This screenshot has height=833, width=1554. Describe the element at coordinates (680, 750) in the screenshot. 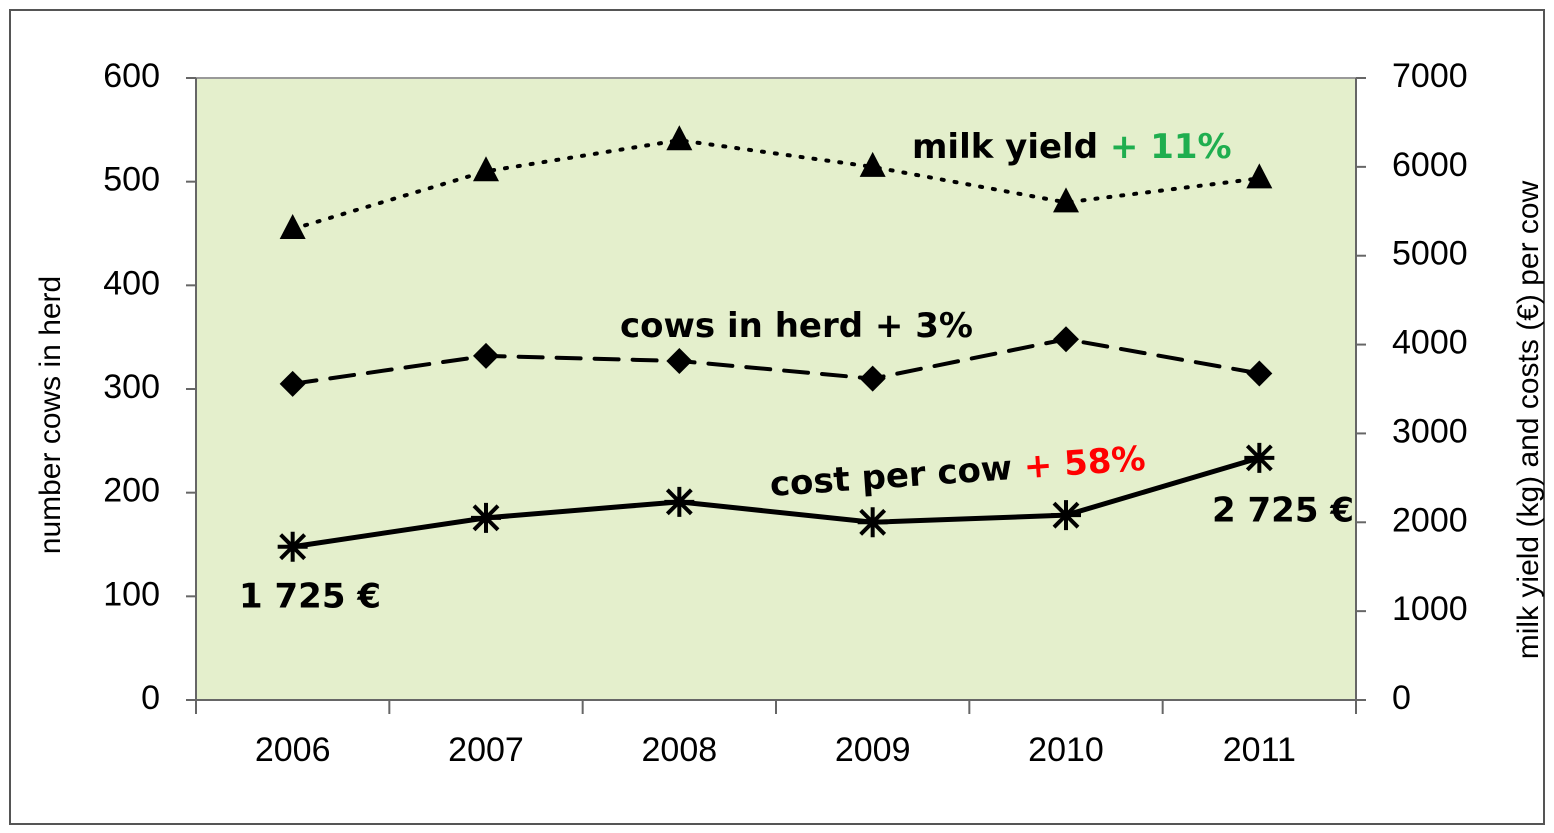

I see `x-tick-label: 2008` at that location.